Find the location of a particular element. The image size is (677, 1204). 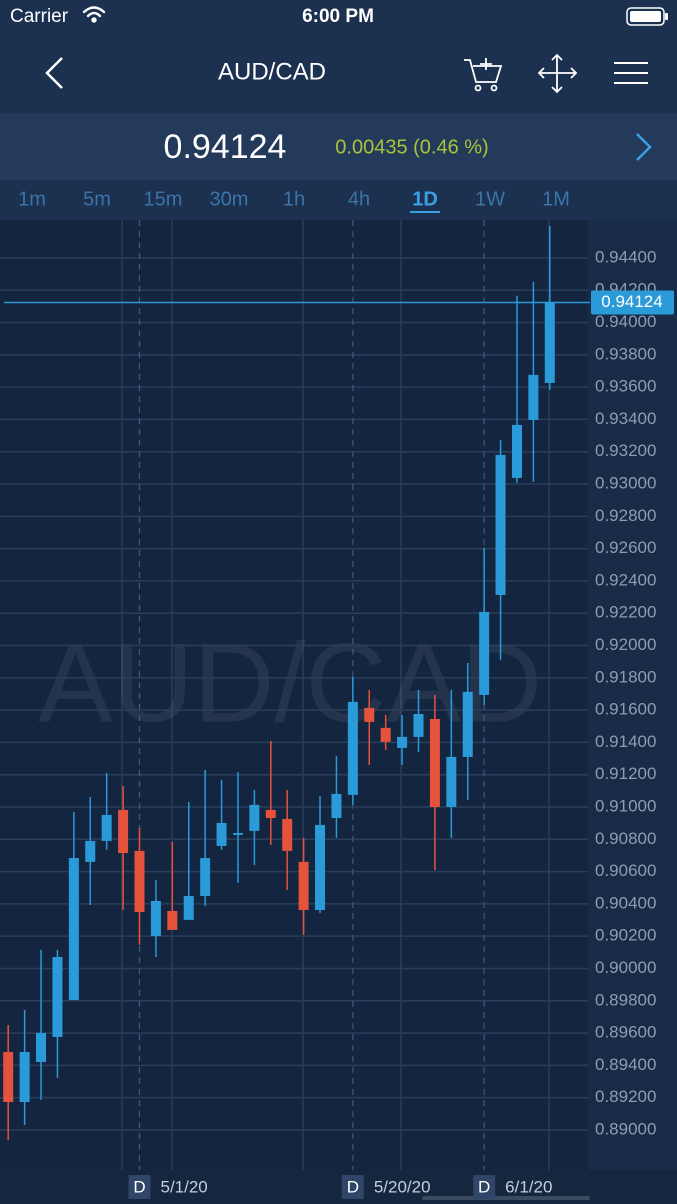

last-price-tag is located at coordinates (632, 302).